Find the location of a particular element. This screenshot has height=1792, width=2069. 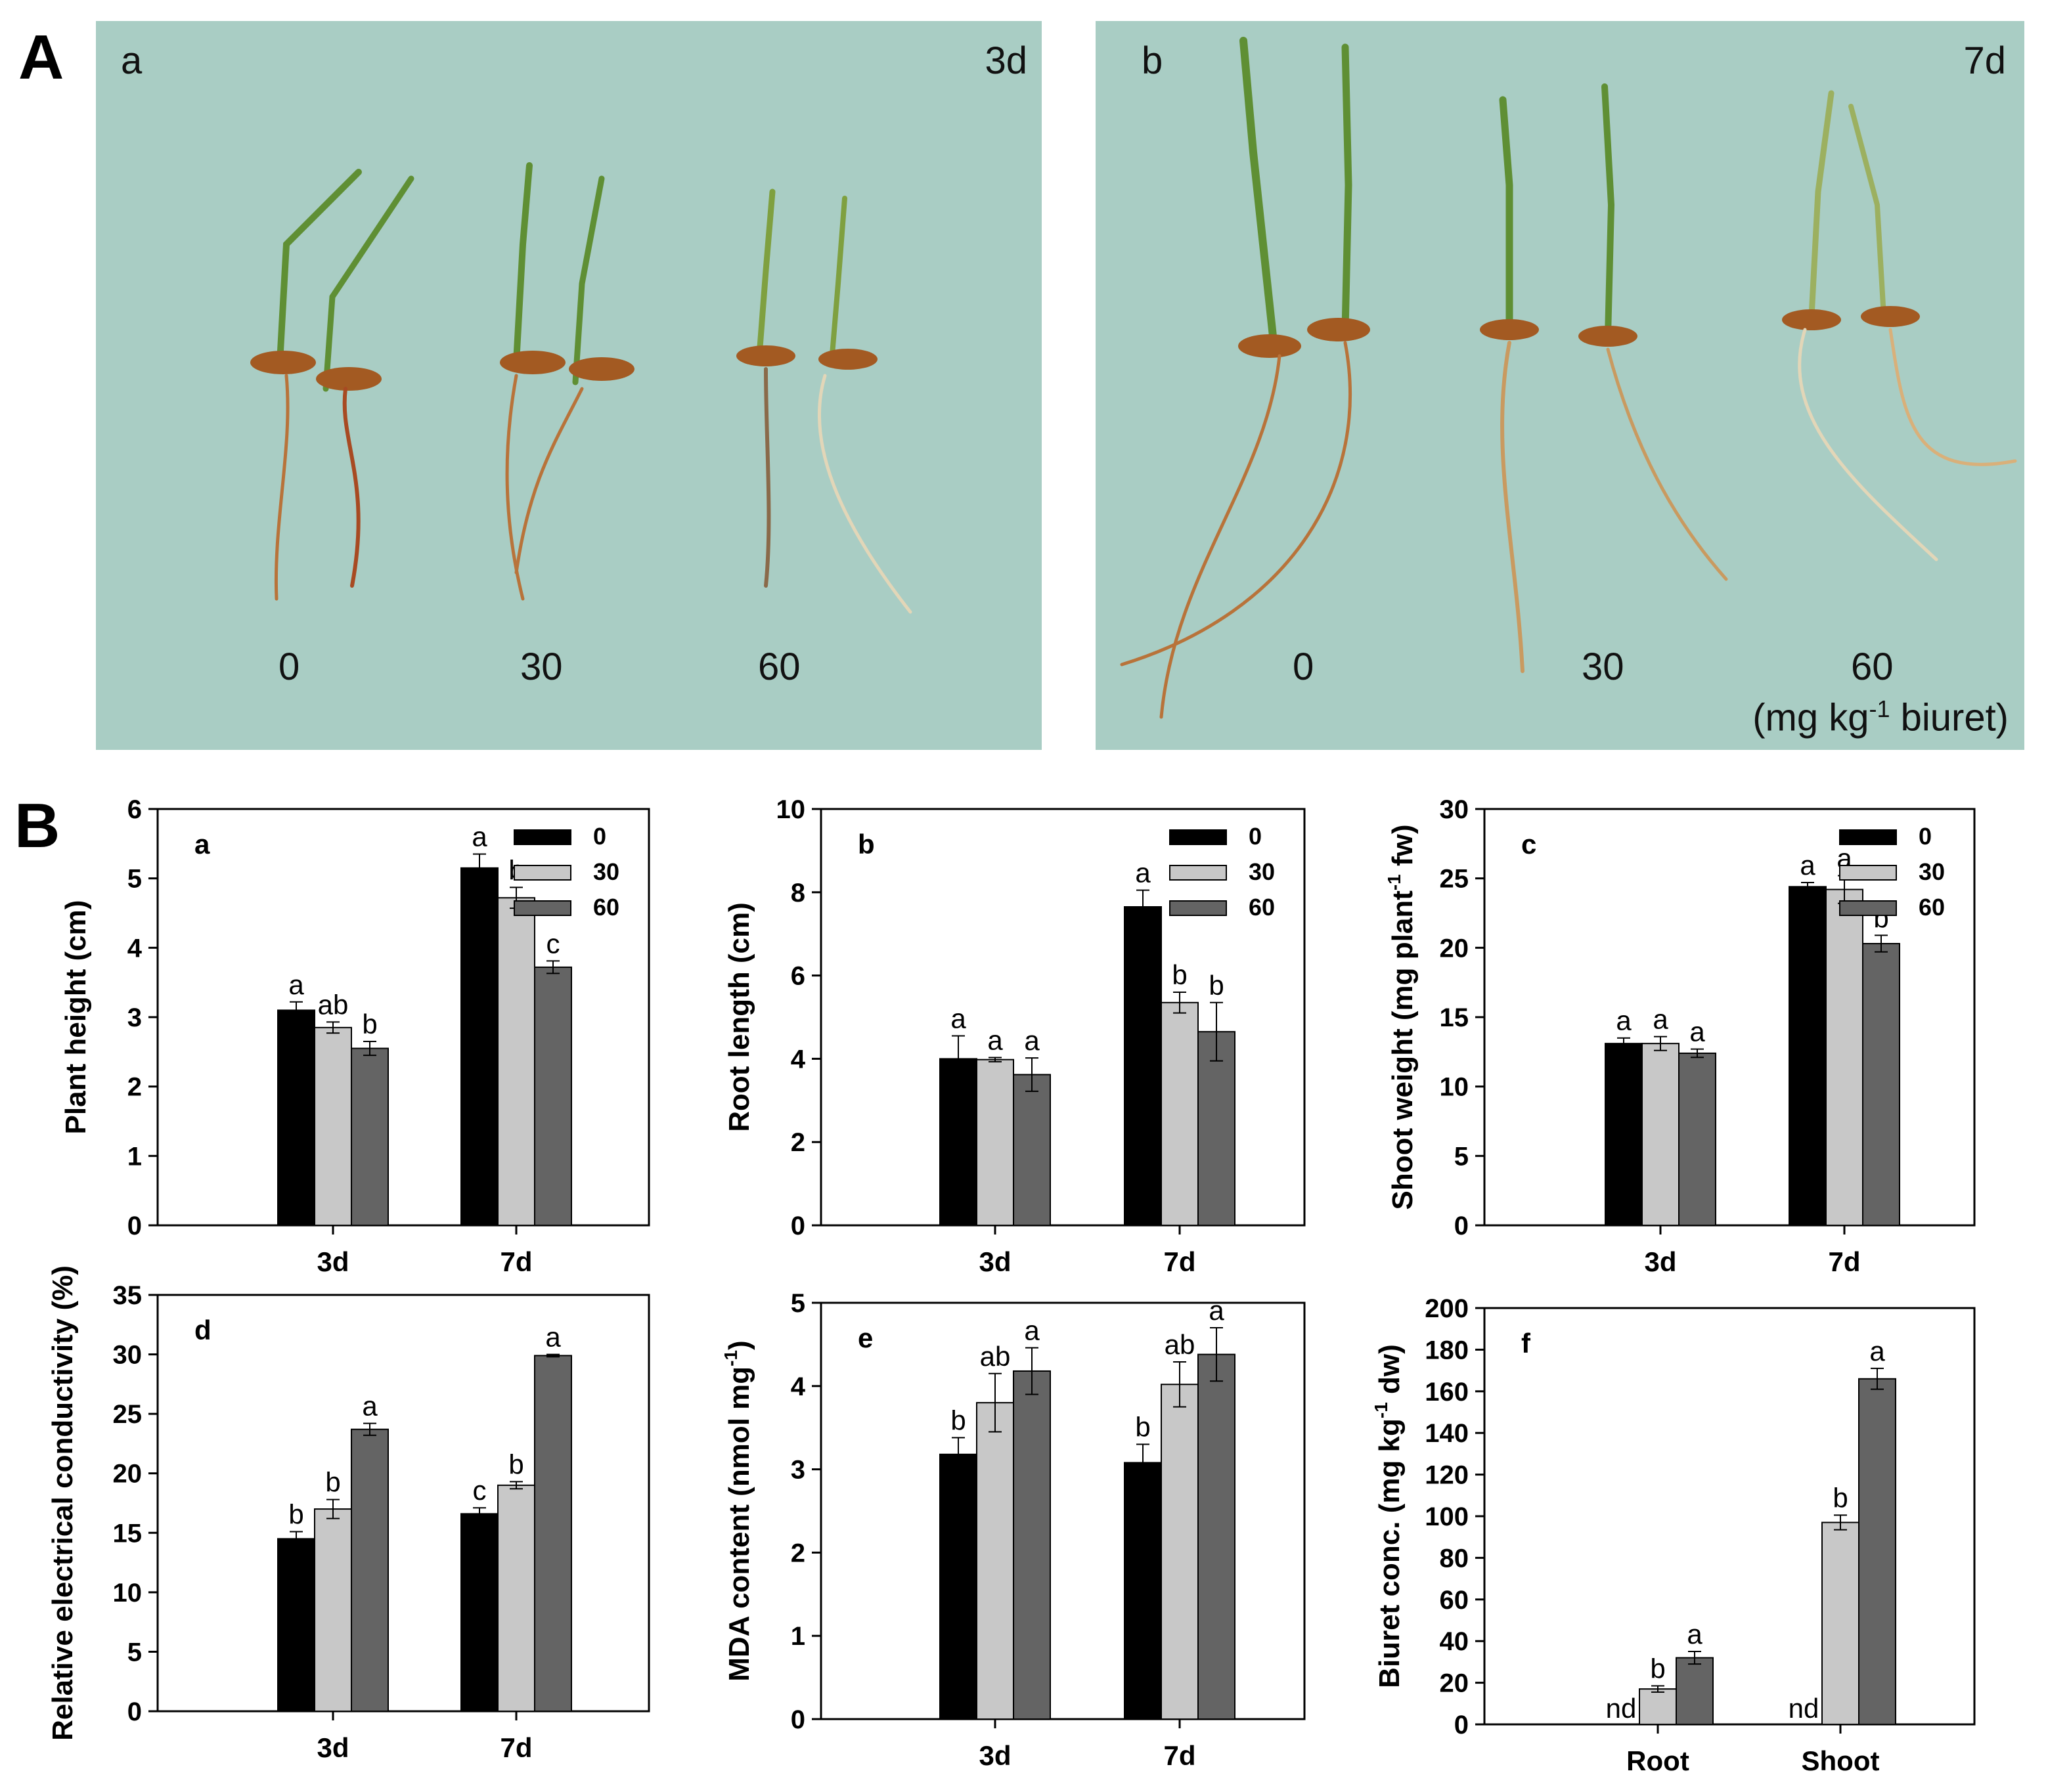

chart-f-ylabel-suffix: dw) is located at coordinates (1389, 1373).